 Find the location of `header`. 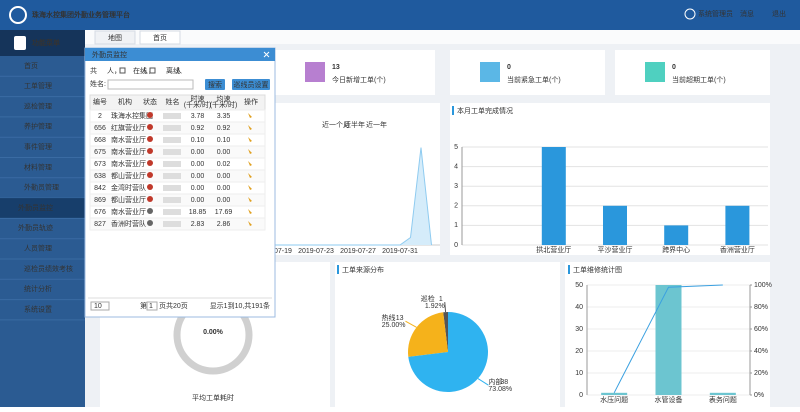

header is located at coordinates (400, 15).